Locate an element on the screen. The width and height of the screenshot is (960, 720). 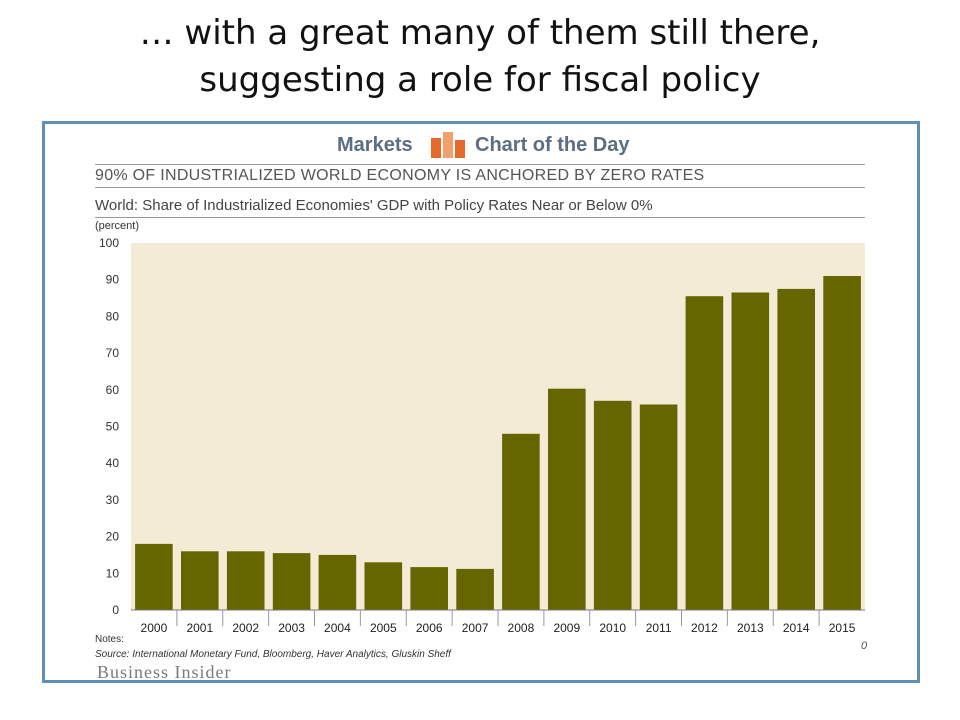
x-tick-label: 2010 is located at coordinates (612, 628).